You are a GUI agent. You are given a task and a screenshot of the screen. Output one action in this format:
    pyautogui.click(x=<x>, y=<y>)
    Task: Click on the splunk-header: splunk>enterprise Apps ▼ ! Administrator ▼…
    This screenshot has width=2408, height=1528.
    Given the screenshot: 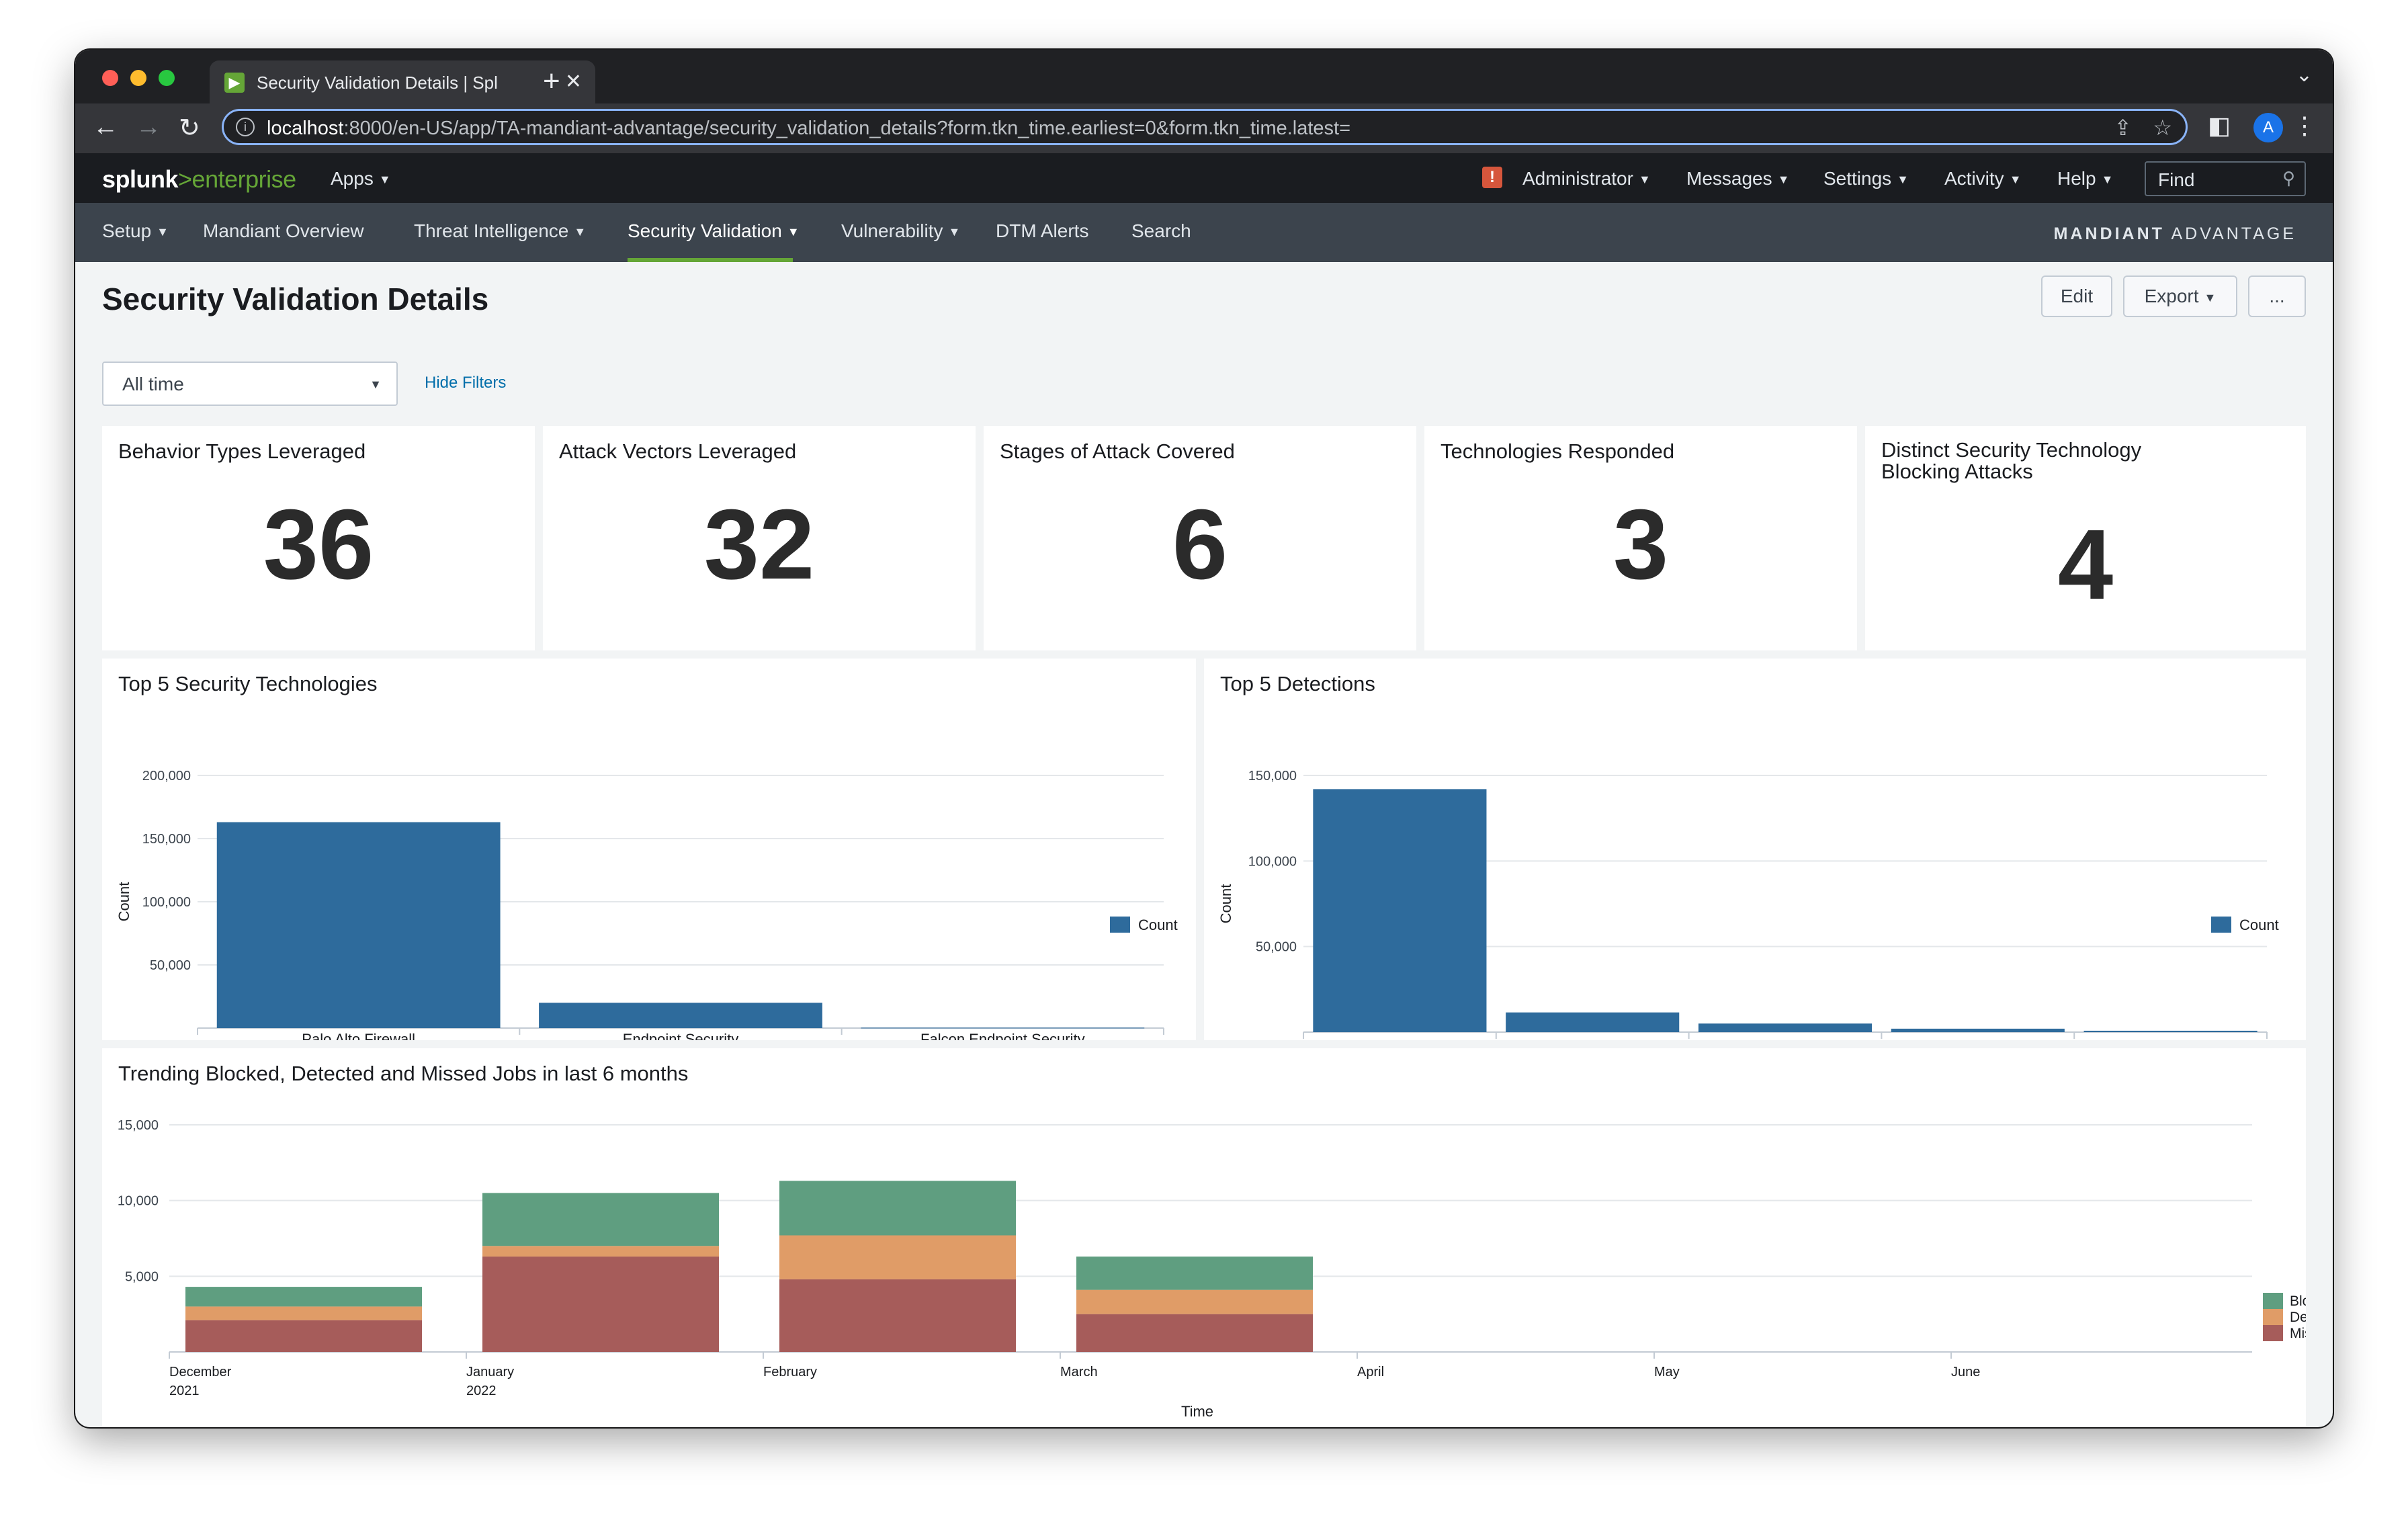 What is the action you would take?
    pyautogui.click(x=1204, y=178)
    